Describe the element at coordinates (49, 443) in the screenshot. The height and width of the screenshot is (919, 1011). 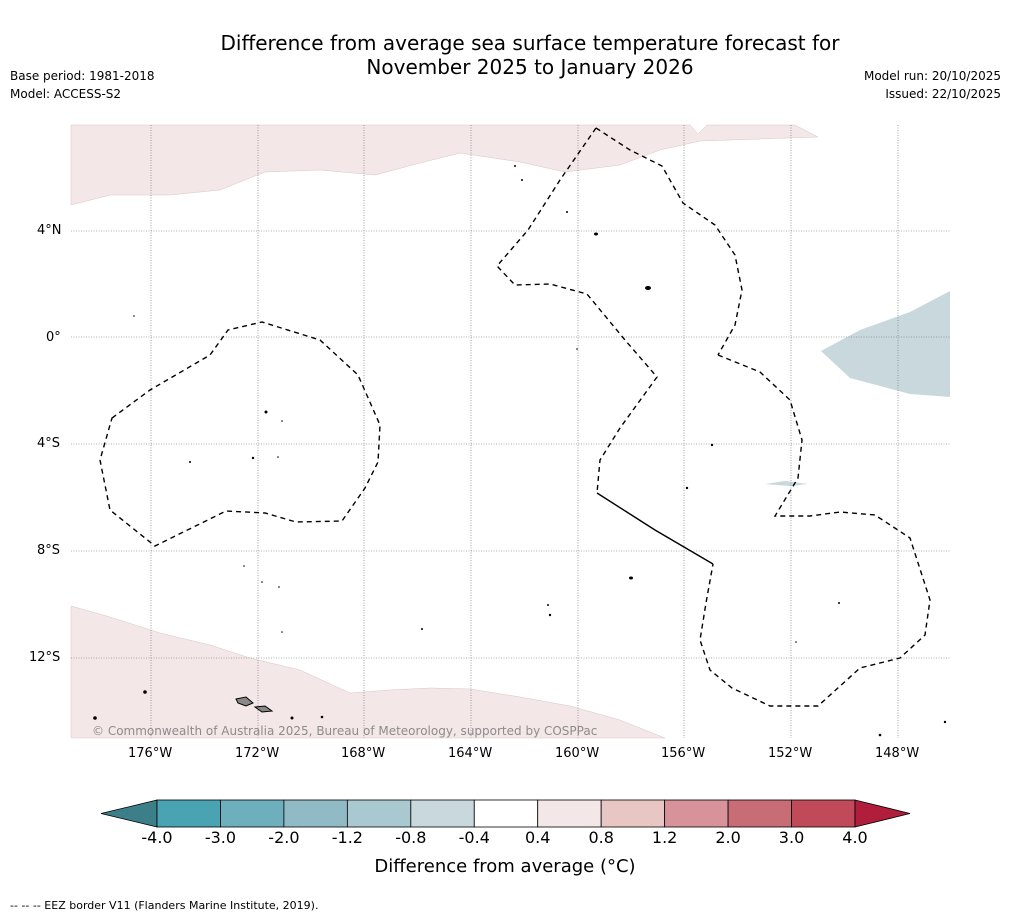
I see `lat-label-4s: 4°S` at that location.